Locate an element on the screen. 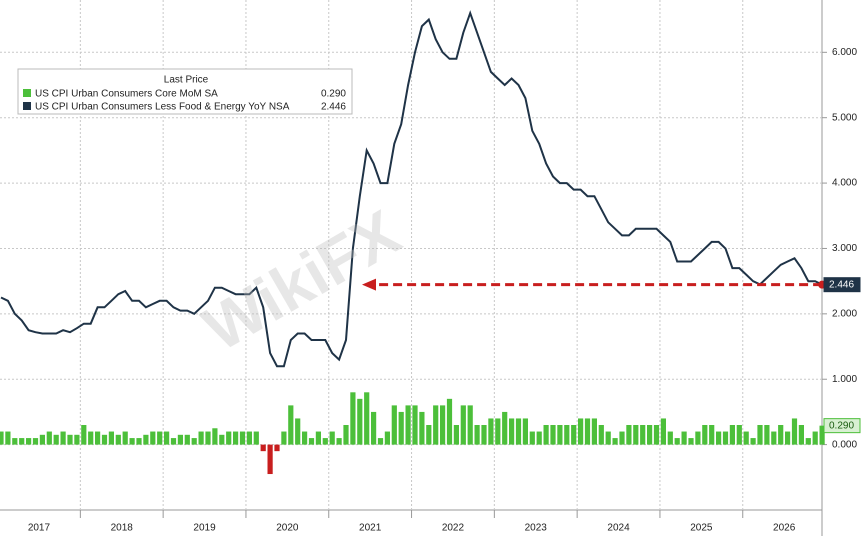 This screenshot has width=865, height=536. arrow-head is located at coordinates (369, 284).